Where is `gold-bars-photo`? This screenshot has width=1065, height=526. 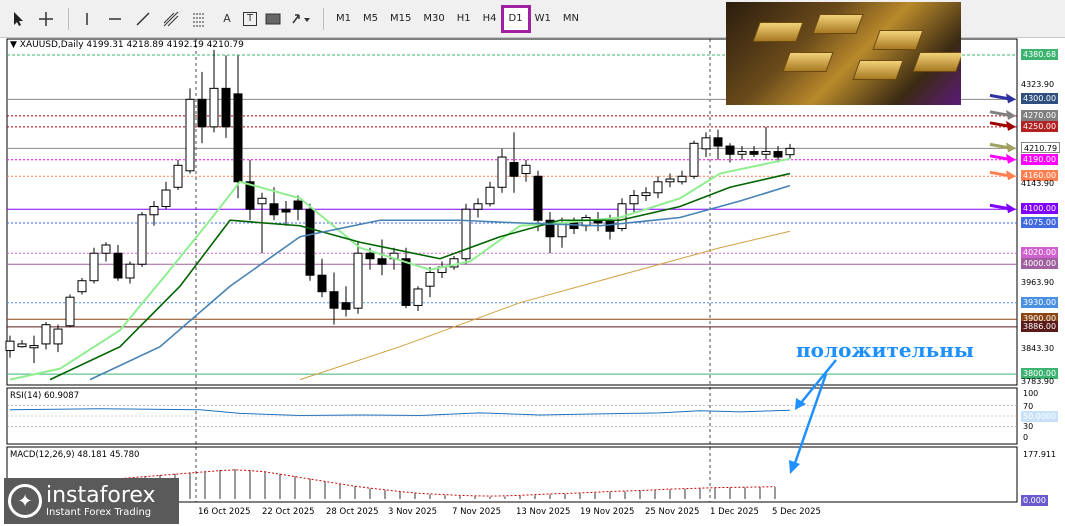
gold-bars-photo is located at coordinates (843, 53).